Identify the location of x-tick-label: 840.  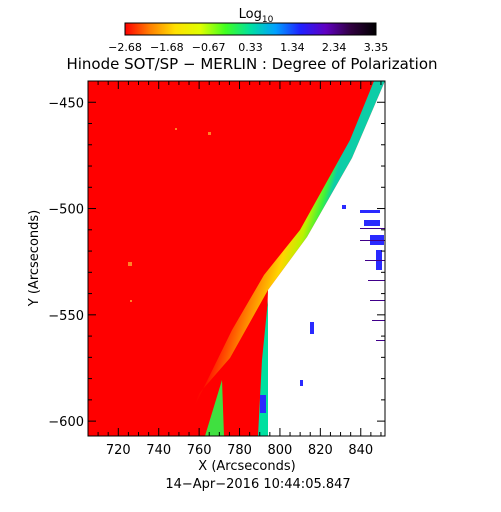
(360, 450).